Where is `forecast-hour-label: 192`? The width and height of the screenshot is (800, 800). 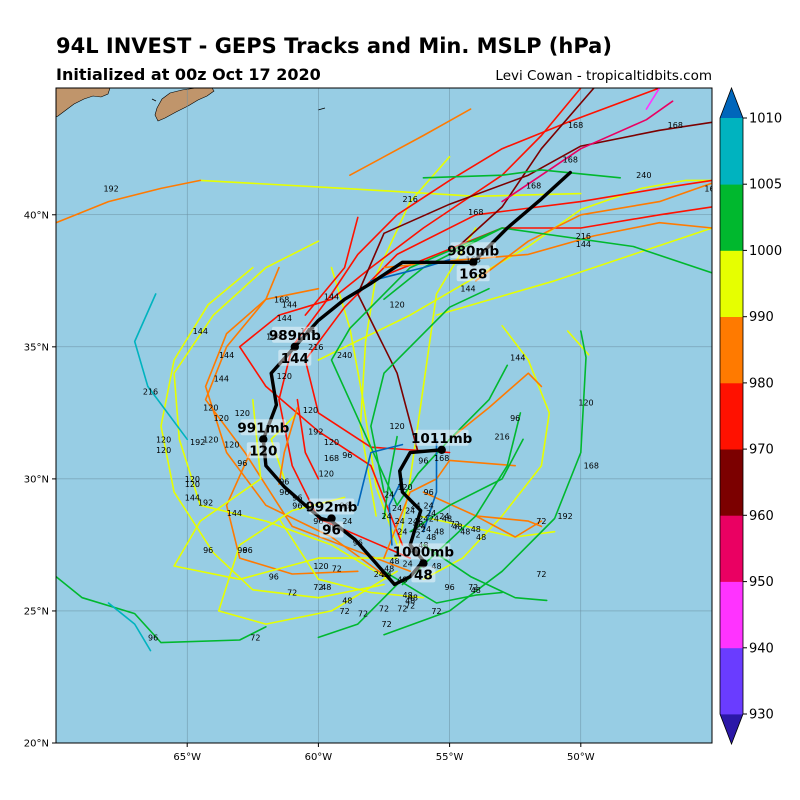 forecast-hour-label: 192 is located at coordinates (197, 442).